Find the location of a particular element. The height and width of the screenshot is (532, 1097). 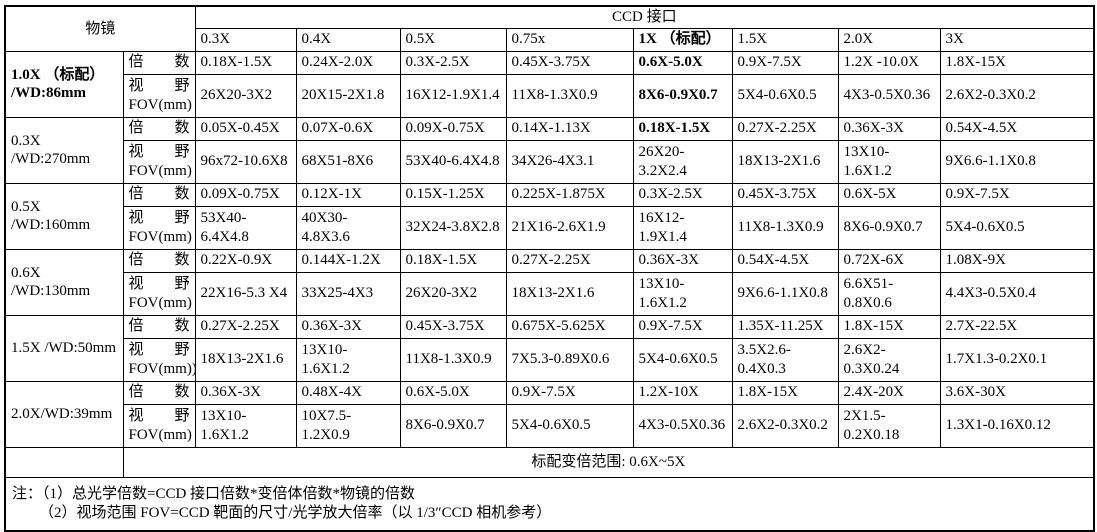

fov-cell: 4.4X3-0.5X0.4 is located at coordinates (1017, 293).